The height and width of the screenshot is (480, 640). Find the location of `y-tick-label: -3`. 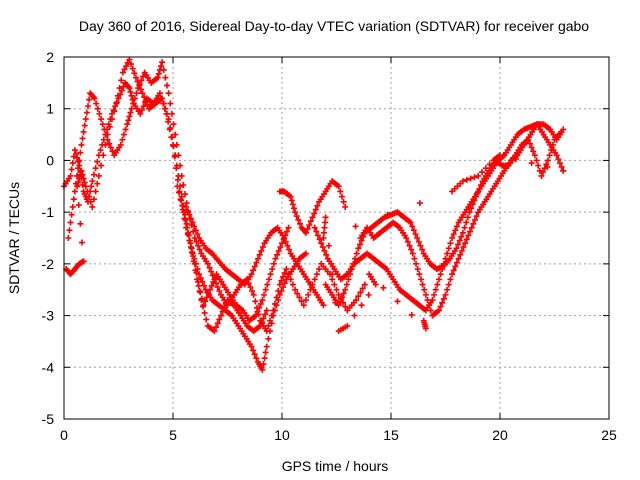

y-tick-label: -3 is located at coordinates (48, 316).